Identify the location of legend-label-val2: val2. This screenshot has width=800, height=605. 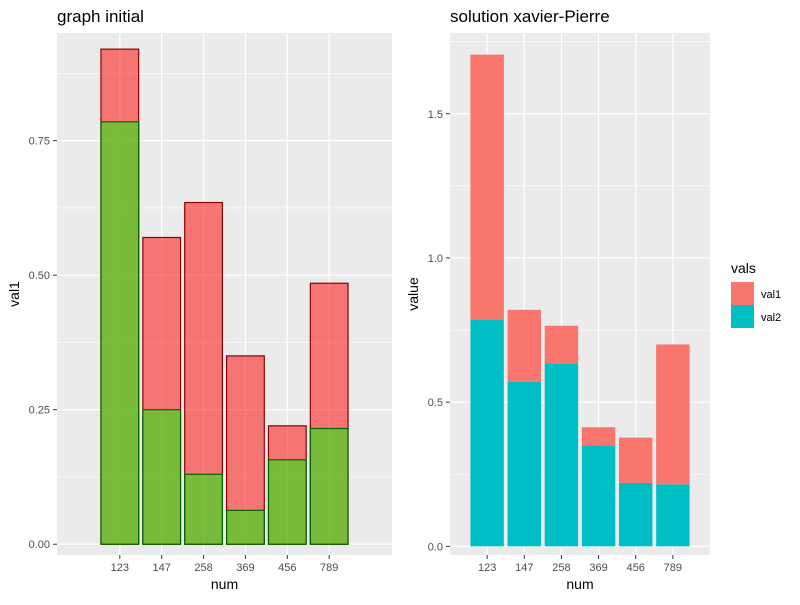
(771, 318).